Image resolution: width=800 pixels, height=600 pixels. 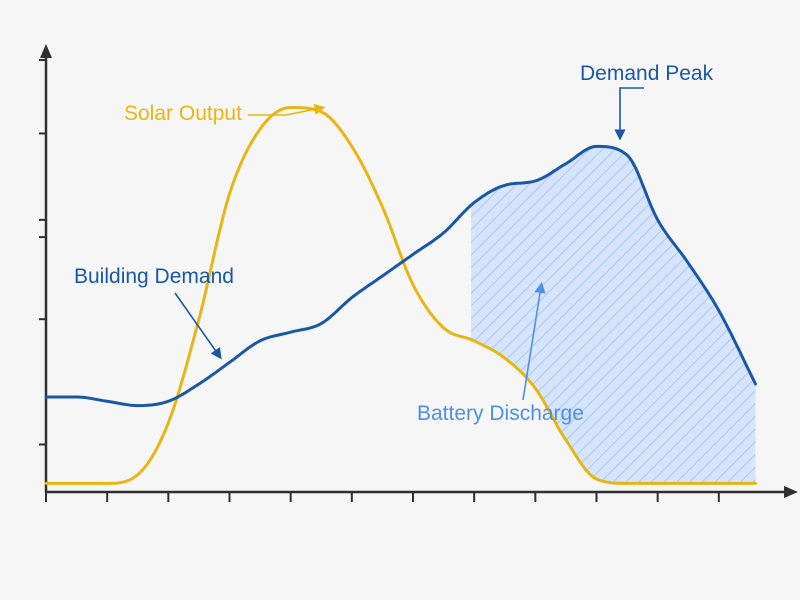 What do you see at coordinates (629, 114) in the screenshot?
I see `annotation-demand-peak-arrow` at bounding box center [629, 114].